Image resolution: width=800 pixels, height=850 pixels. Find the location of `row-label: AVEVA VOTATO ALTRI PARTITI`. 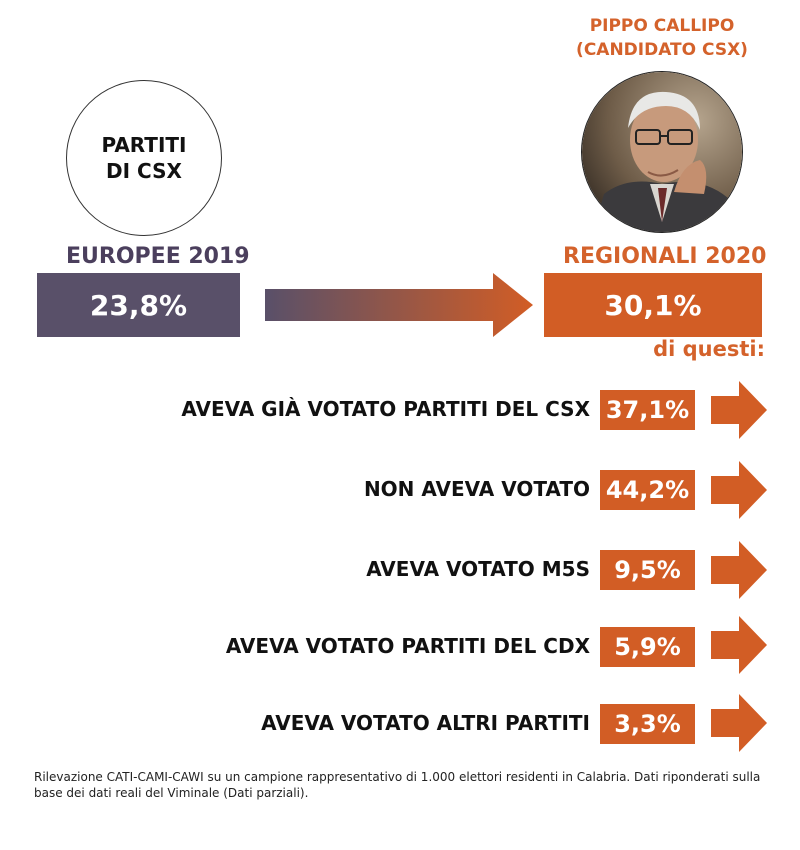

row-label: AVEVA VOTATO ALTRI PARTITI is located at coordinates (425, 723).